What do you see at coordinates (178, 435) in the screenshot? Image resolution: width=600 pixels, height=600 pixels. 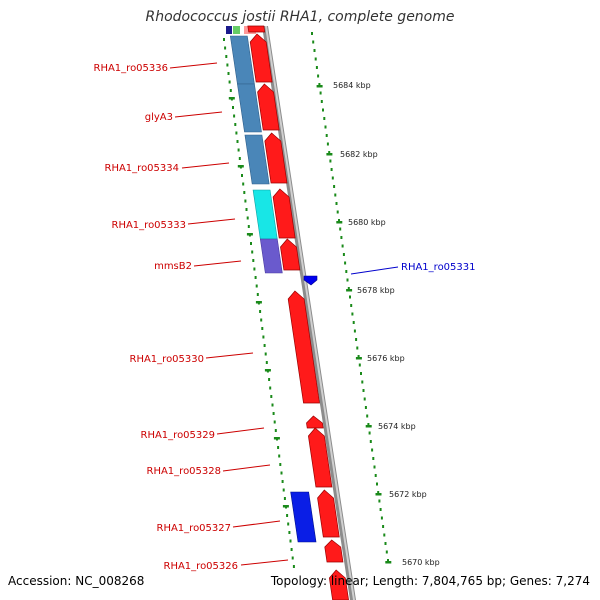 I see `gene-label: RHA1_ro05329` at bounding box center [178, 435].